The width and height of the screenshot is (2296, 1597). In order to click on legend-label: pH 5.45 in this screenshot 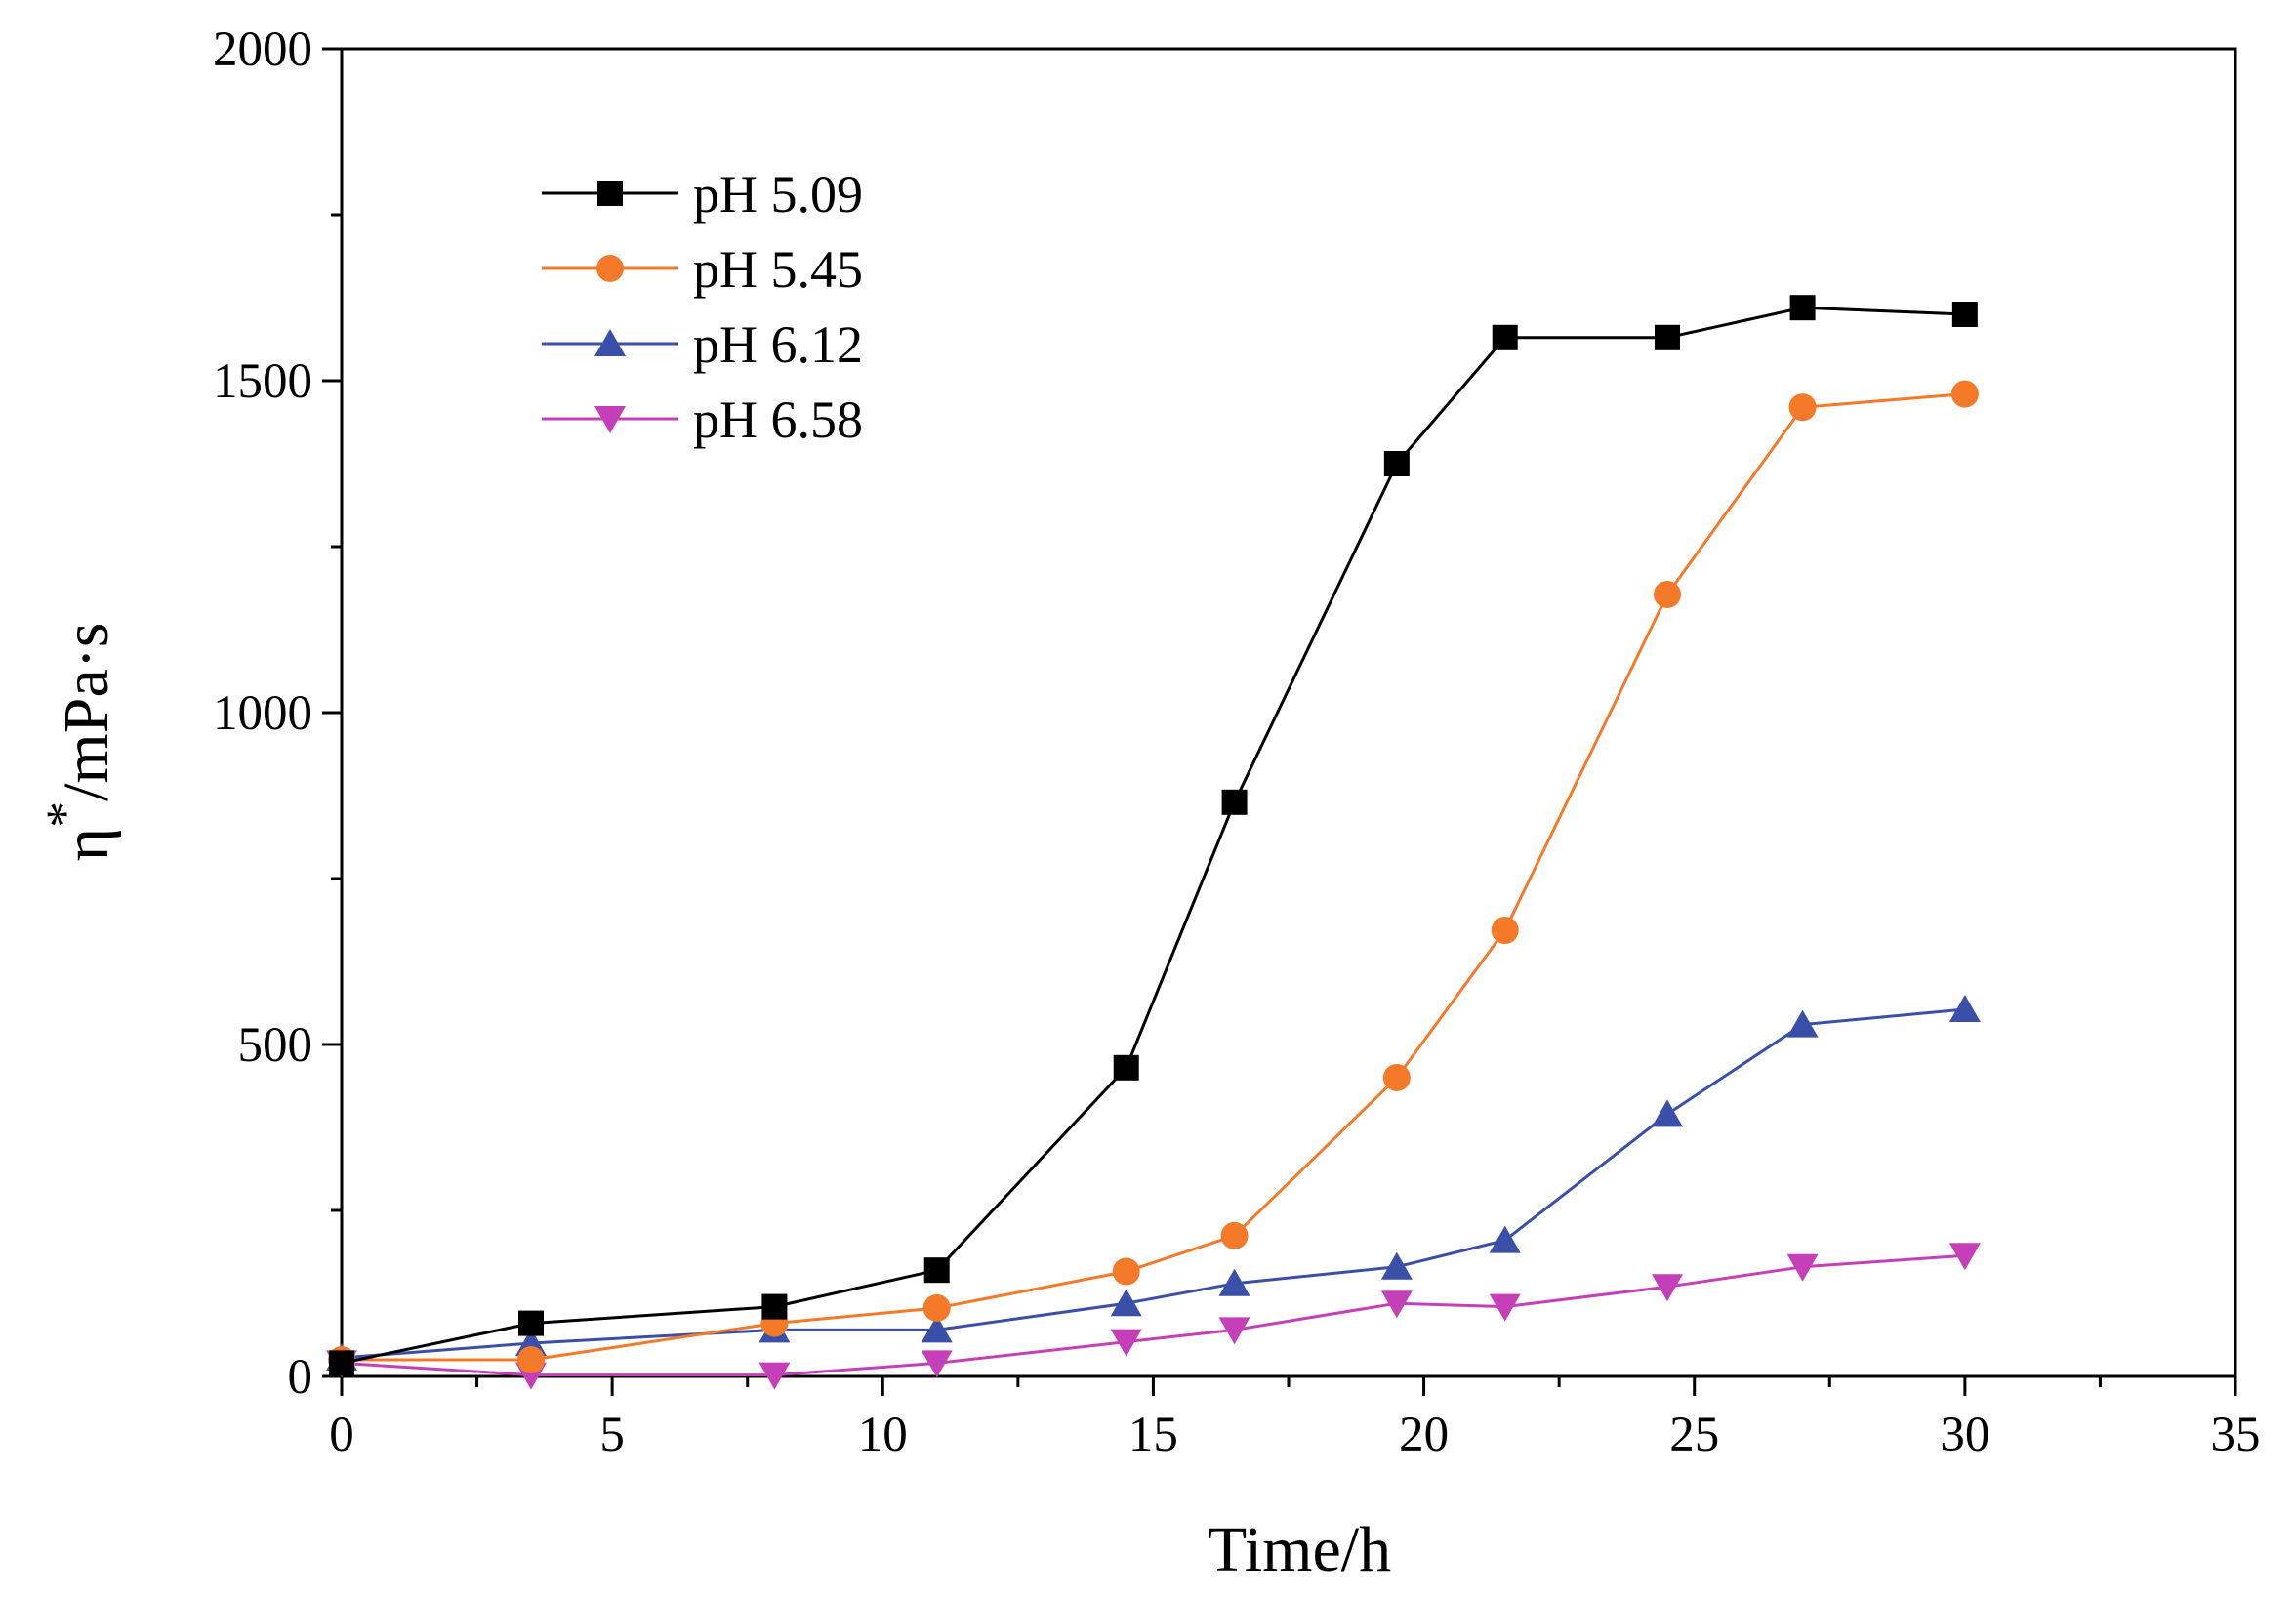, I will do `click(778, 269)`.